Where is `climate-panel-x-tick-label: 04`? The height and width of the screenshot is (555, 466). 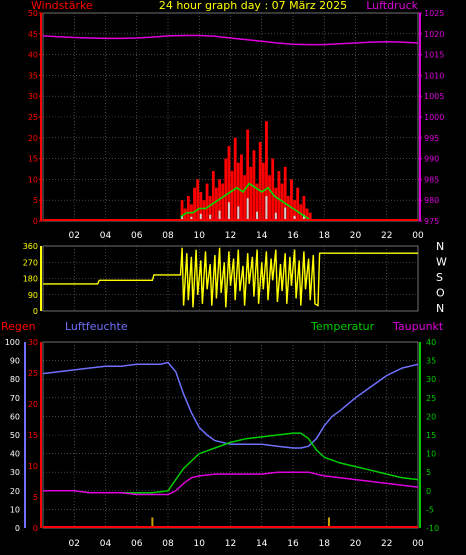
climate-panel-x-tick-label: 04 is located at coordinates (106, 544).